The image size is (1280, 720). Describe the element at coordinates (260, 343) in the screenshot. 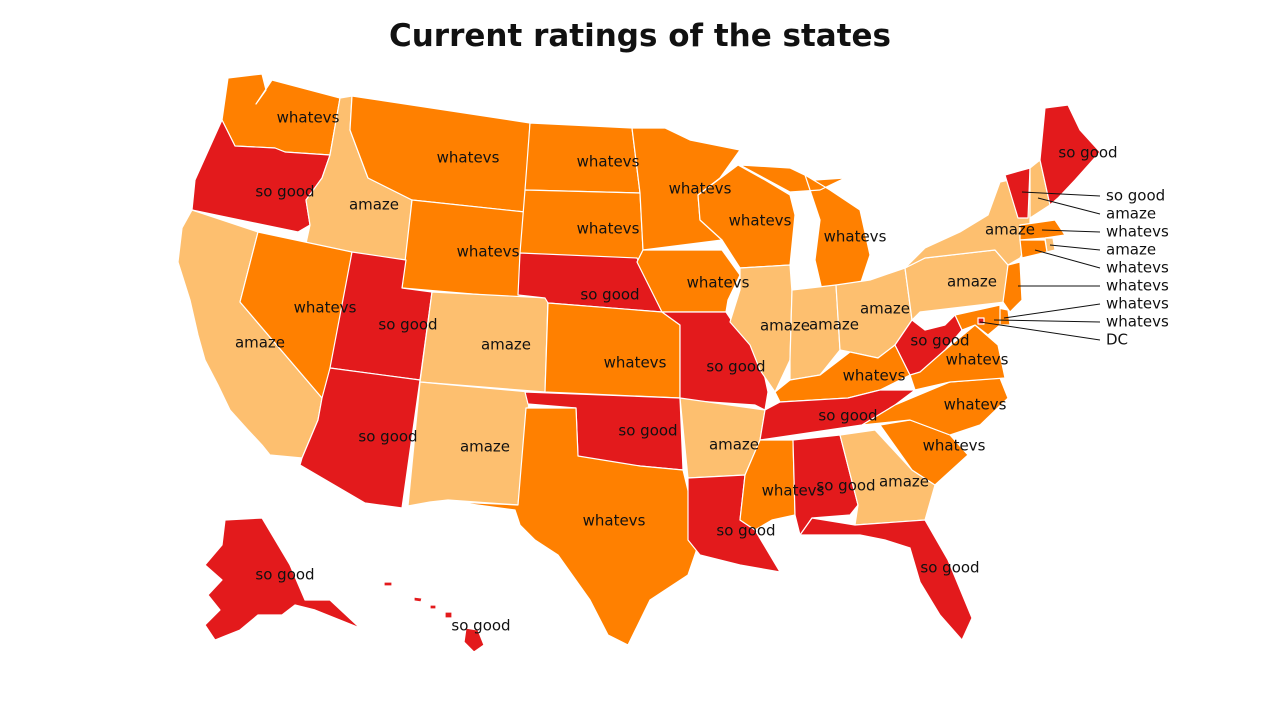

I see `state-label-ca: amaze` at that location.